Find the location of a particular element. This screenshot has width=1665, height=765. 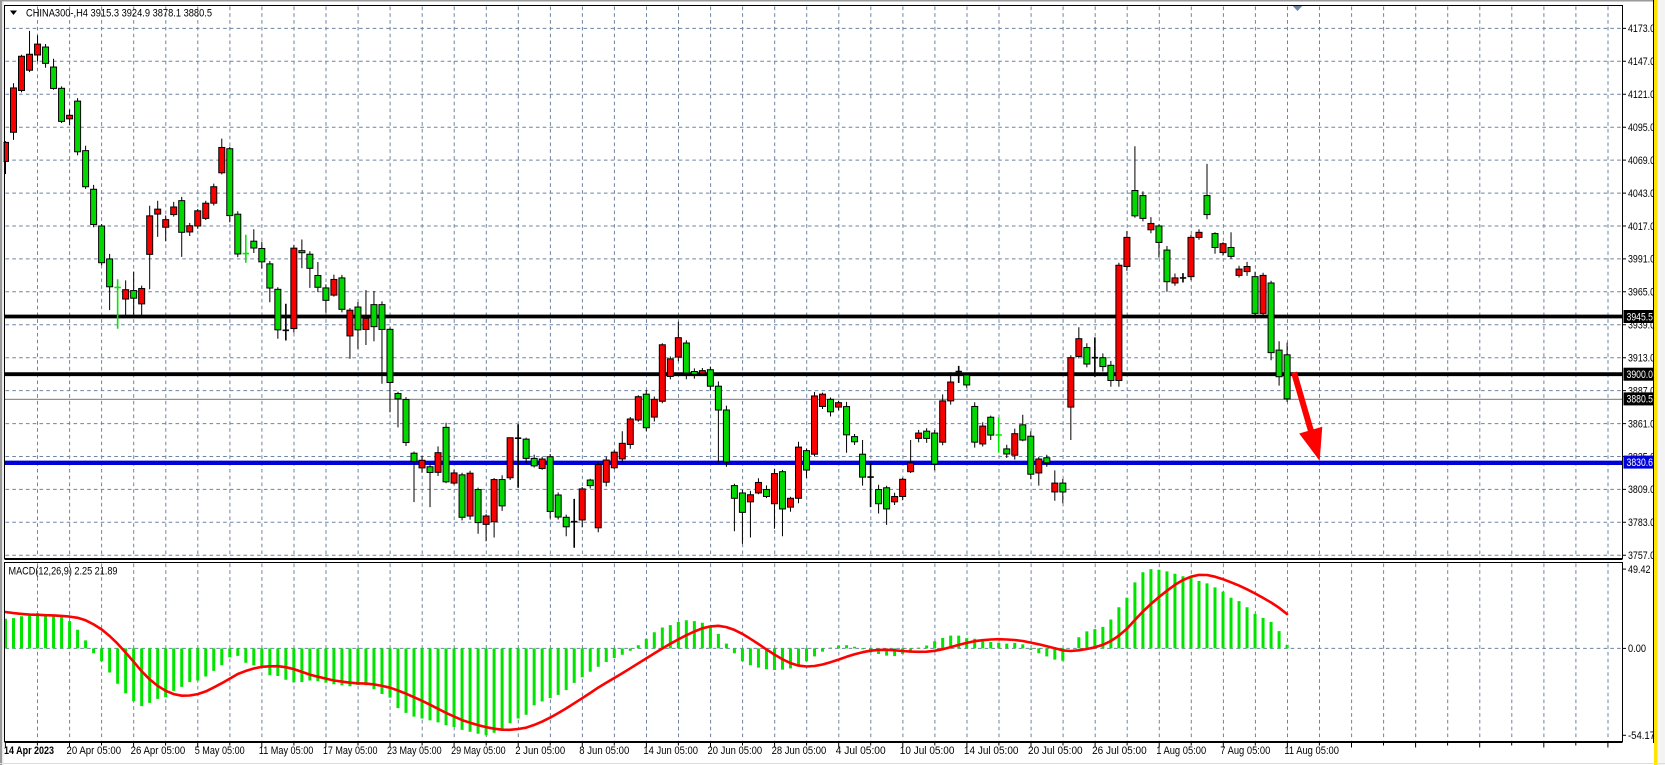

svg-text: 20 Apr 05:00 is located at coordinates (94, 751).